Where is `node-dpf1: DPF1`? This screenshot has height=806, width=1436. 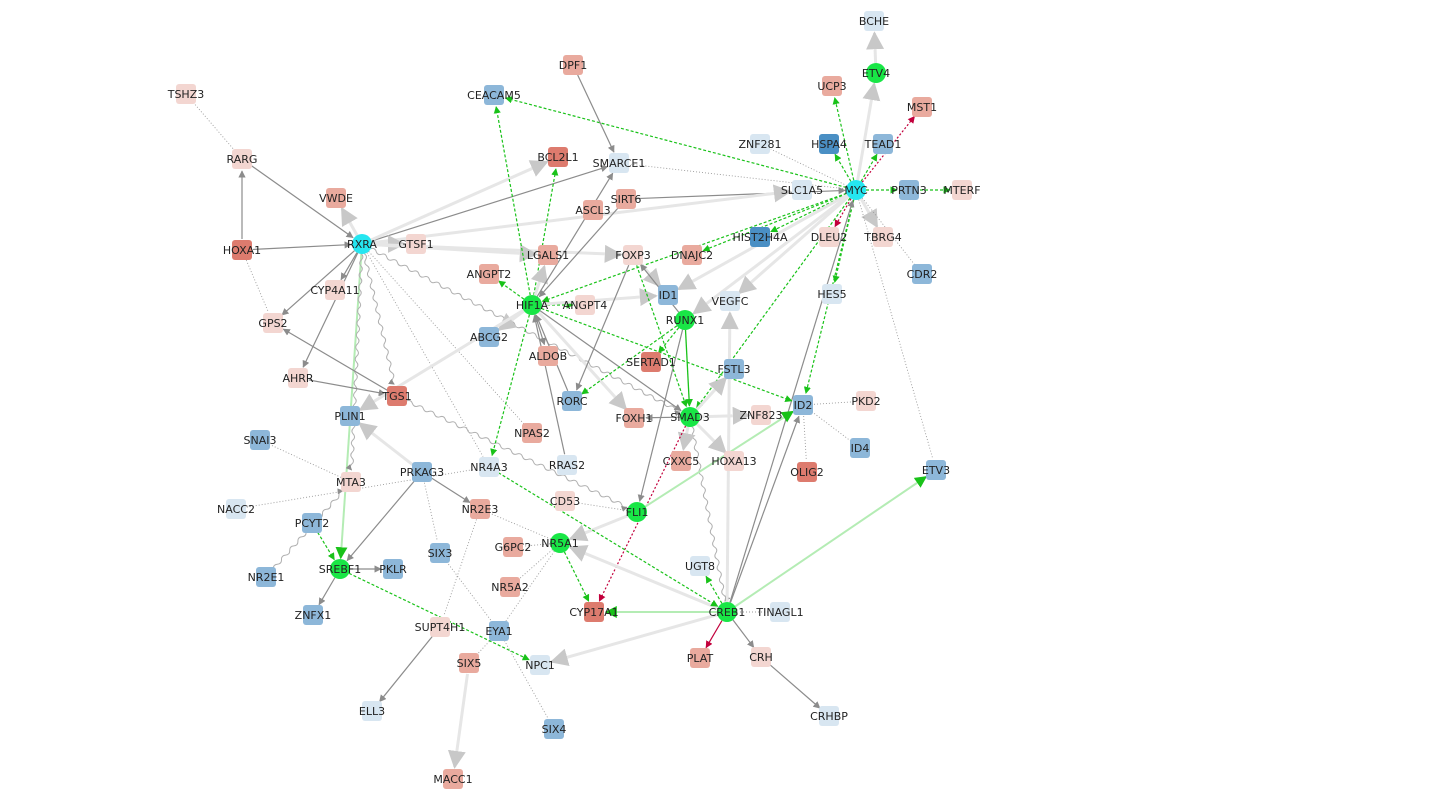
node-dpf1: DPF1 is located at coordinates (573, 65).